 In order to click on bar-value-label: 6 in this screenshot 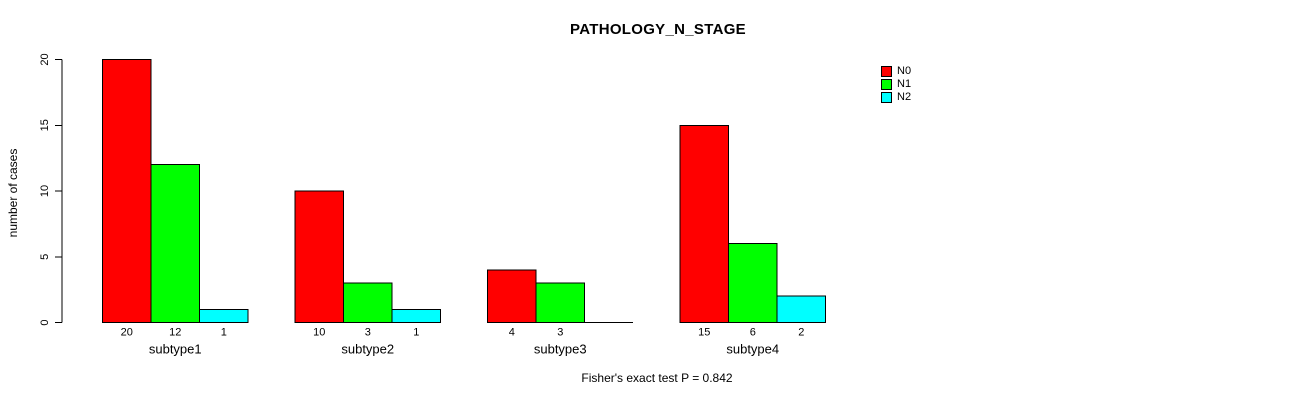, I will do `click(753, 333)`.